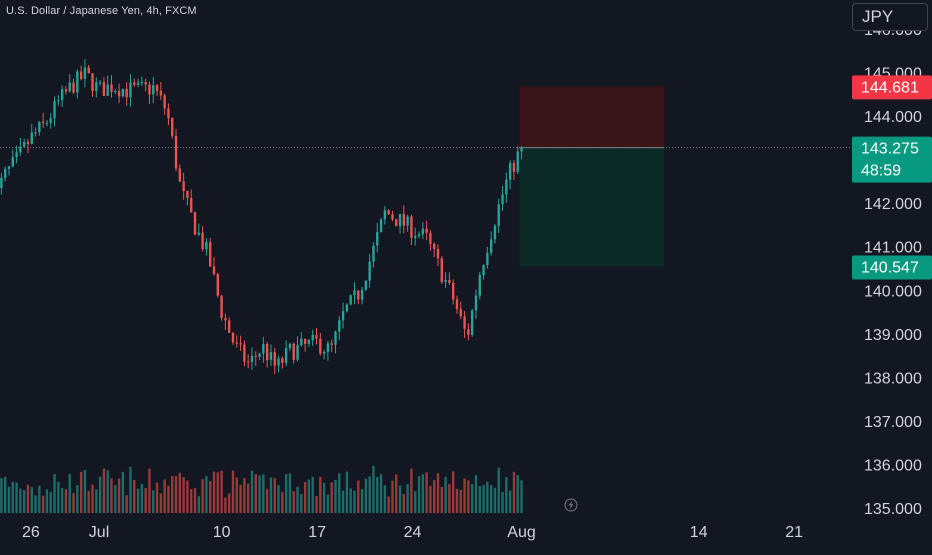 The image size is (932, 555). What do you see at coordinates (101, 11) in the screenshot?
I see `chart-title: U.S. Dollar / Japanese Yen, 4h, FXCM` at bounding box center [101, 11].